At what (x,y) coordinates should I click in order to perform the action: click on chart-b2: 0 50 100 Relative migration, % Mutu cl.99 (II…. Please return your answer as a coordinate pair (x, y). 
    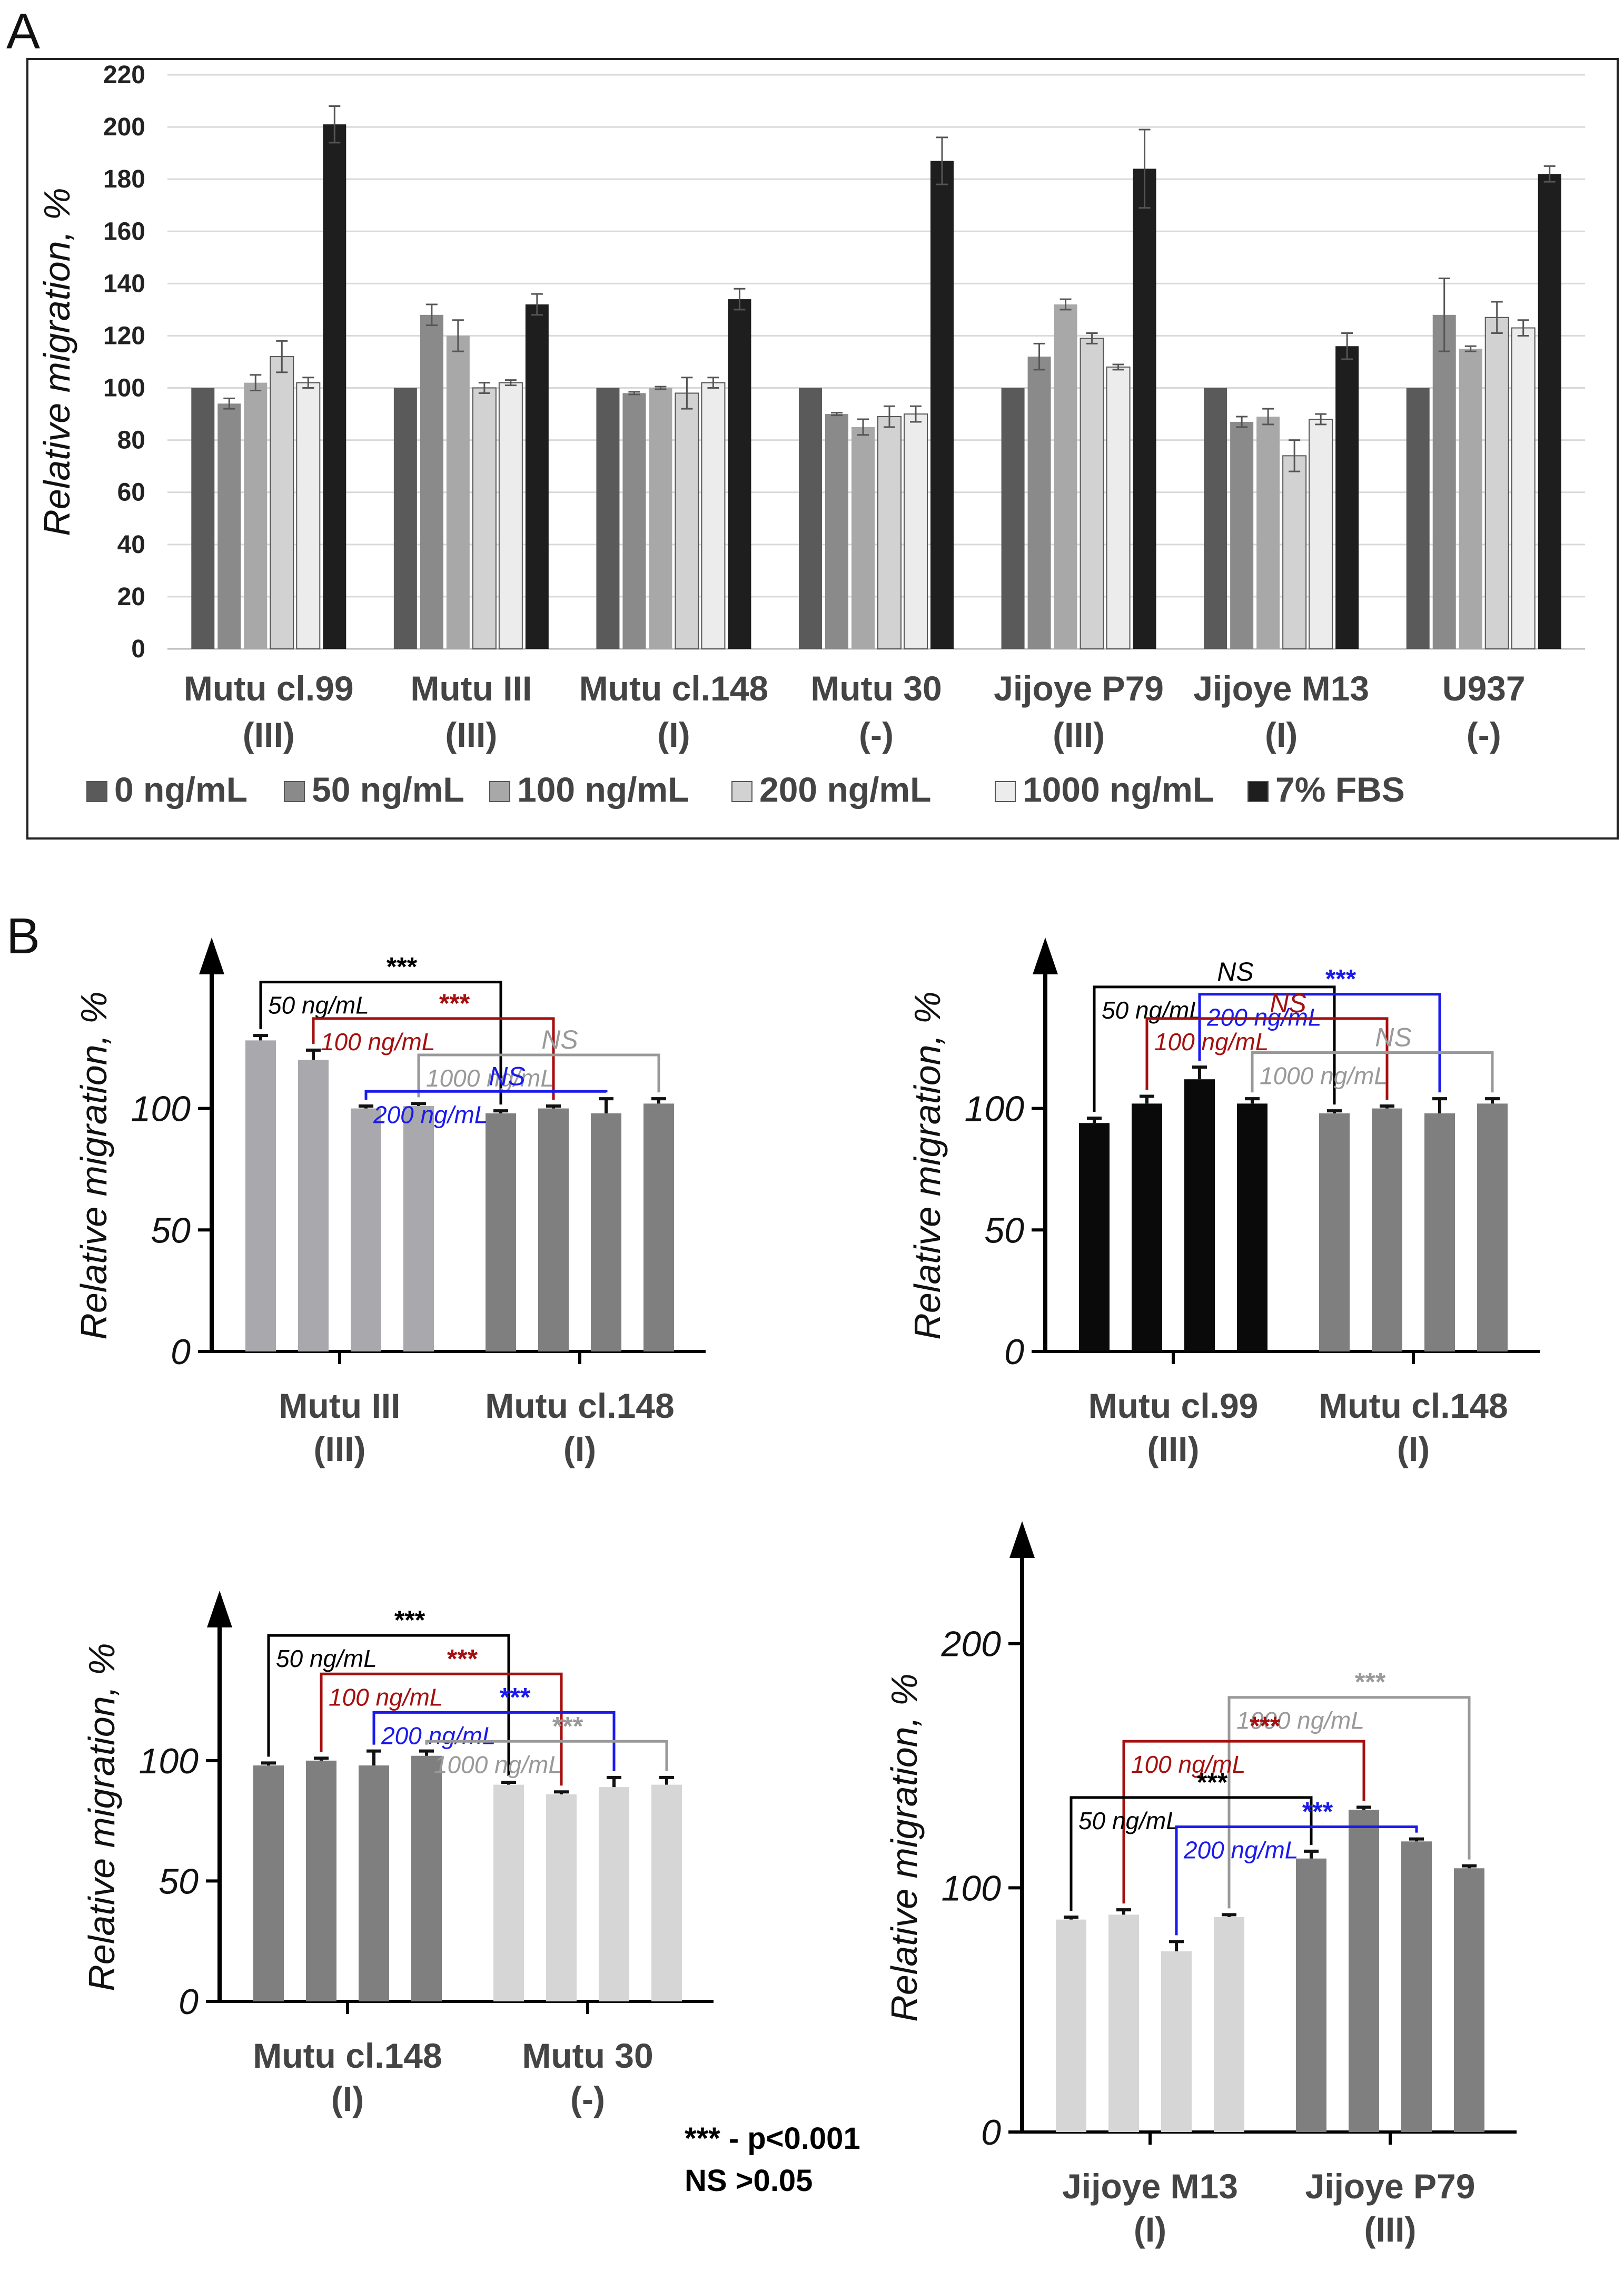
    Looking at the image, I should click on (1223, 1202).